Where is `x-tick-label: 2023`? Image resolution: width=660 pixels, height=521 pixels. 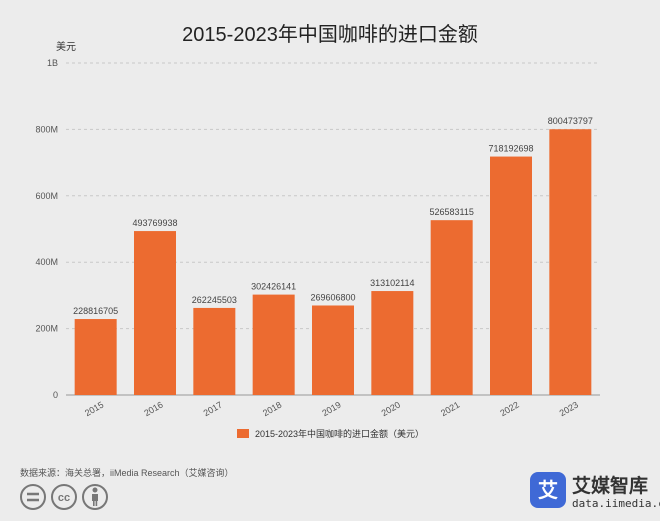
x-tick-label: 2023 is located at coordinates (569, 409).